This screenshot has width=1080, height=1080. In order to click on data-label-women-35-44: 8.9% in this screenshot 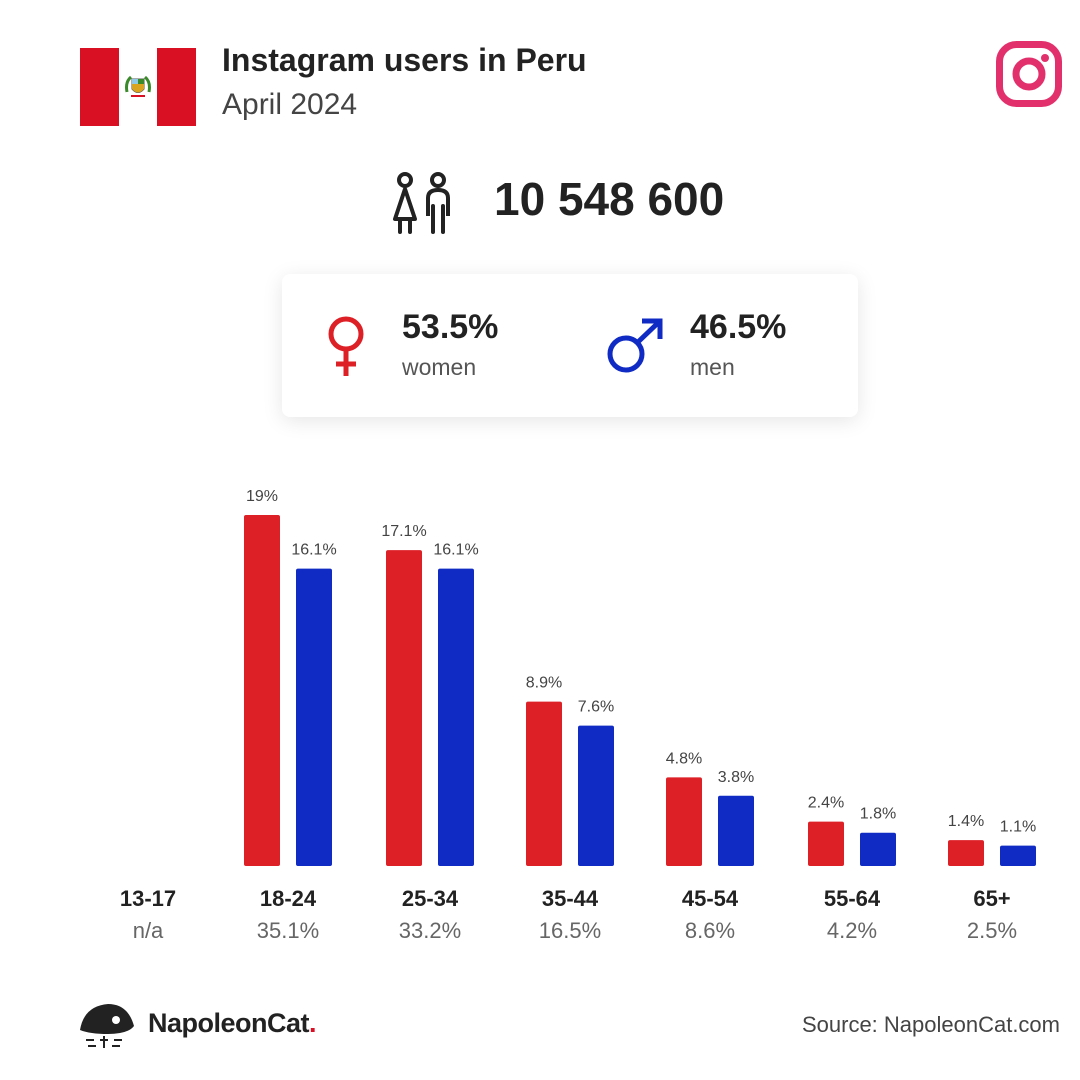, I will do `click(544, 683)`.